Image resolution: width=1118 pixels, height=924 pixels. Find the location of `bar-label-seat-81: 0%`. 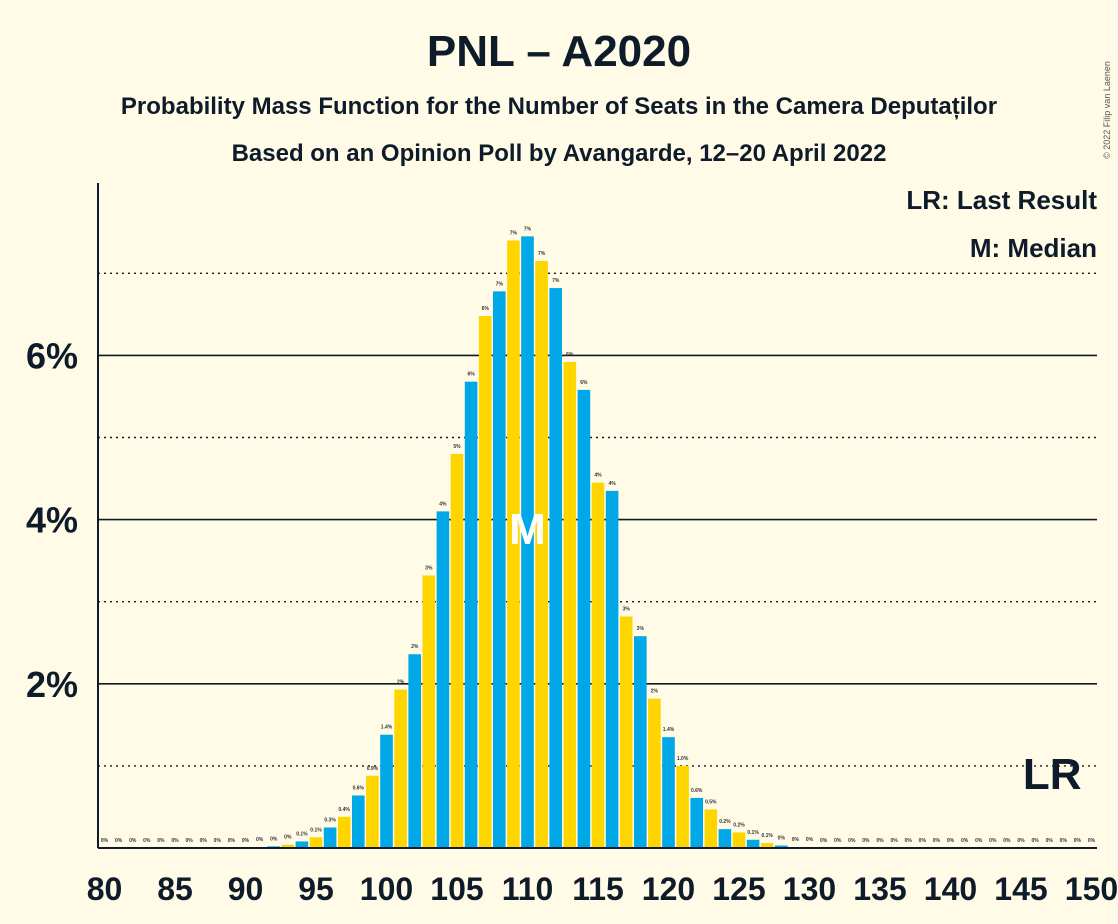

bar-label-seat-81: 0% is located at coordinates (119, 841).